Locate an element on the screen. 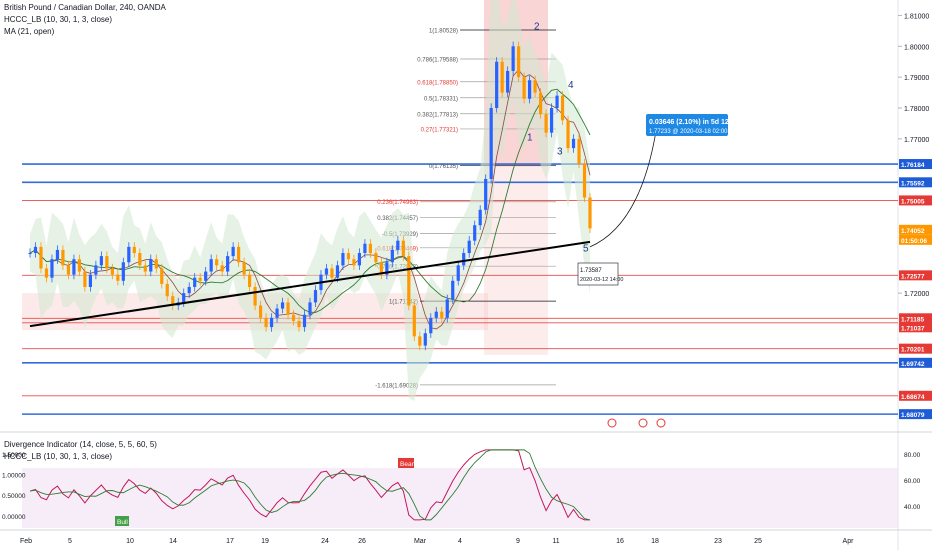  time-tick-label: 11 is located at coordinates (555, 541).